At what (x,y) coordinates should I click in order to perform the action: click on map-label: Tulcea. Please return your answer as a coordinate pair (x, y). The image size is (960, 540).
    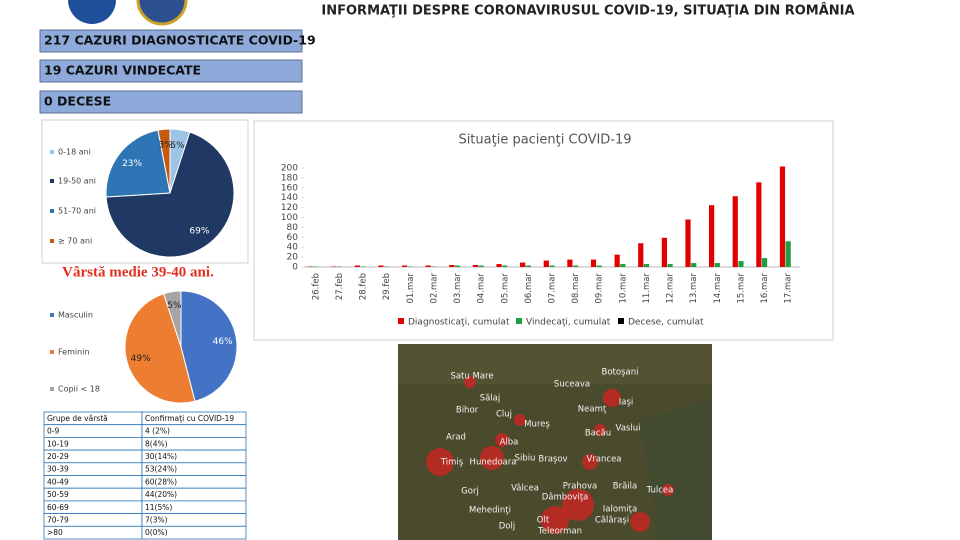
    Looking at the image, I should click on (660, 491).